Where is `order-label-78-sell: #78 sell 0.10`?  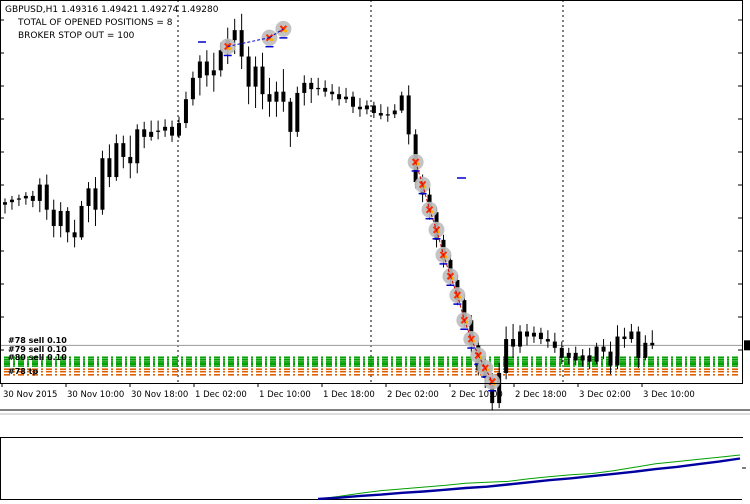 order-label-78-sell: #78 sell 0.10 is located at coordinates (37, 340).